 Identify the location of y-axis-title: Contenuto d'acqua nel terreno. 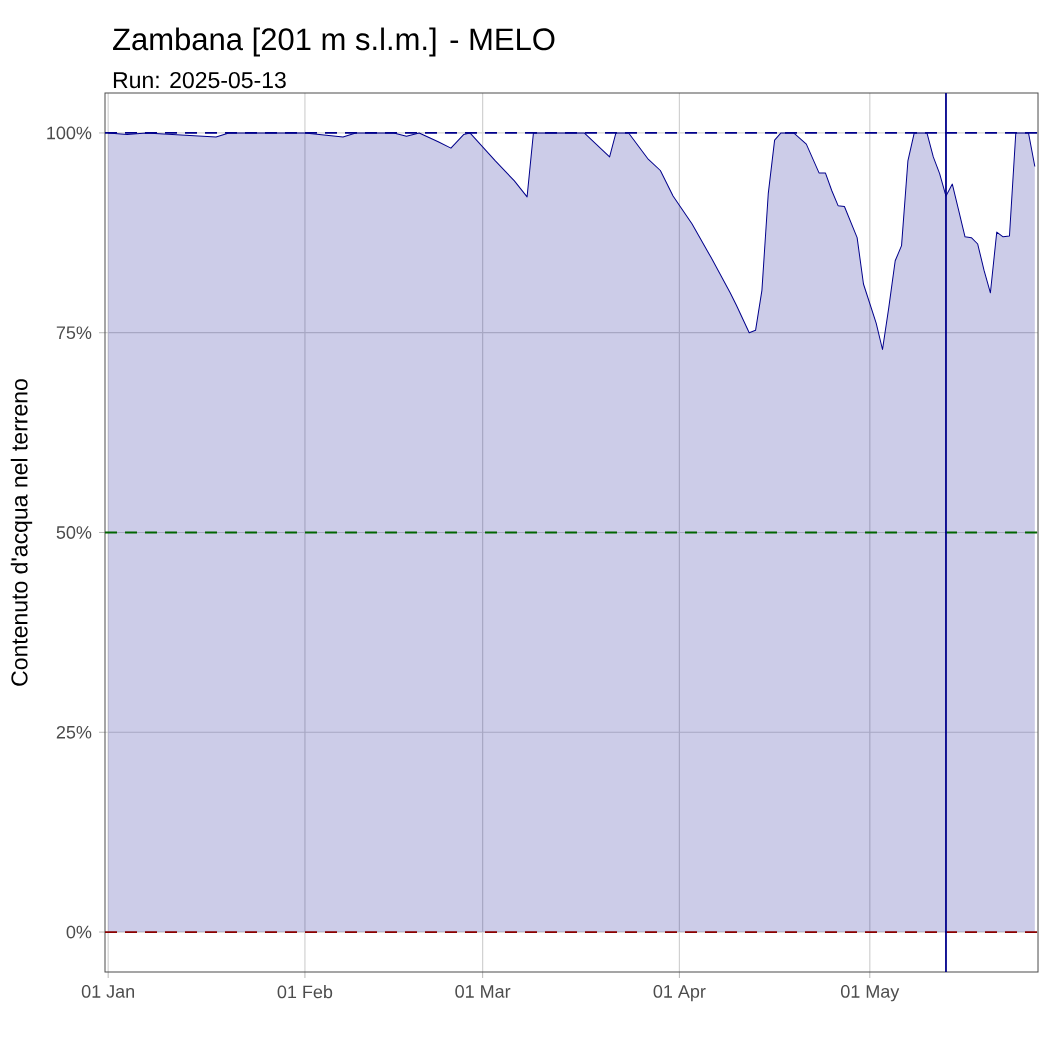
(21, 532).